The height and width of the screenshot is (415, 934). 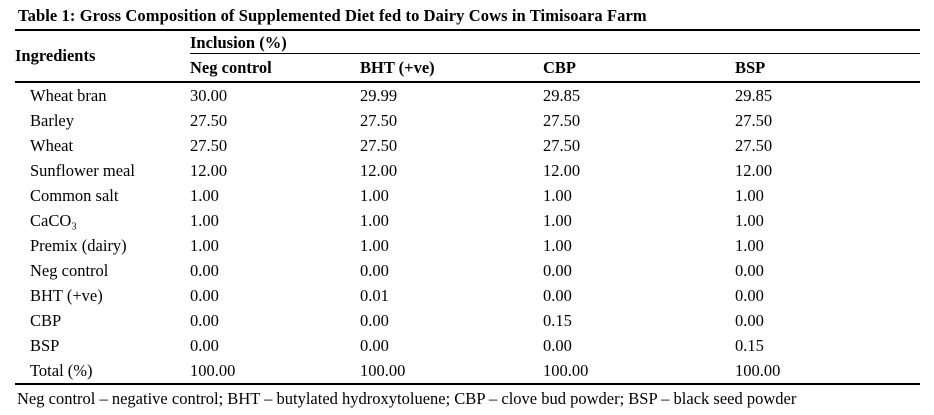 What do you see at coordinates (467, 145) in the screenshot?
I see `table-row: Wheat 27.50 27.50 27.50 27.50` at bounding box center [467, 145].